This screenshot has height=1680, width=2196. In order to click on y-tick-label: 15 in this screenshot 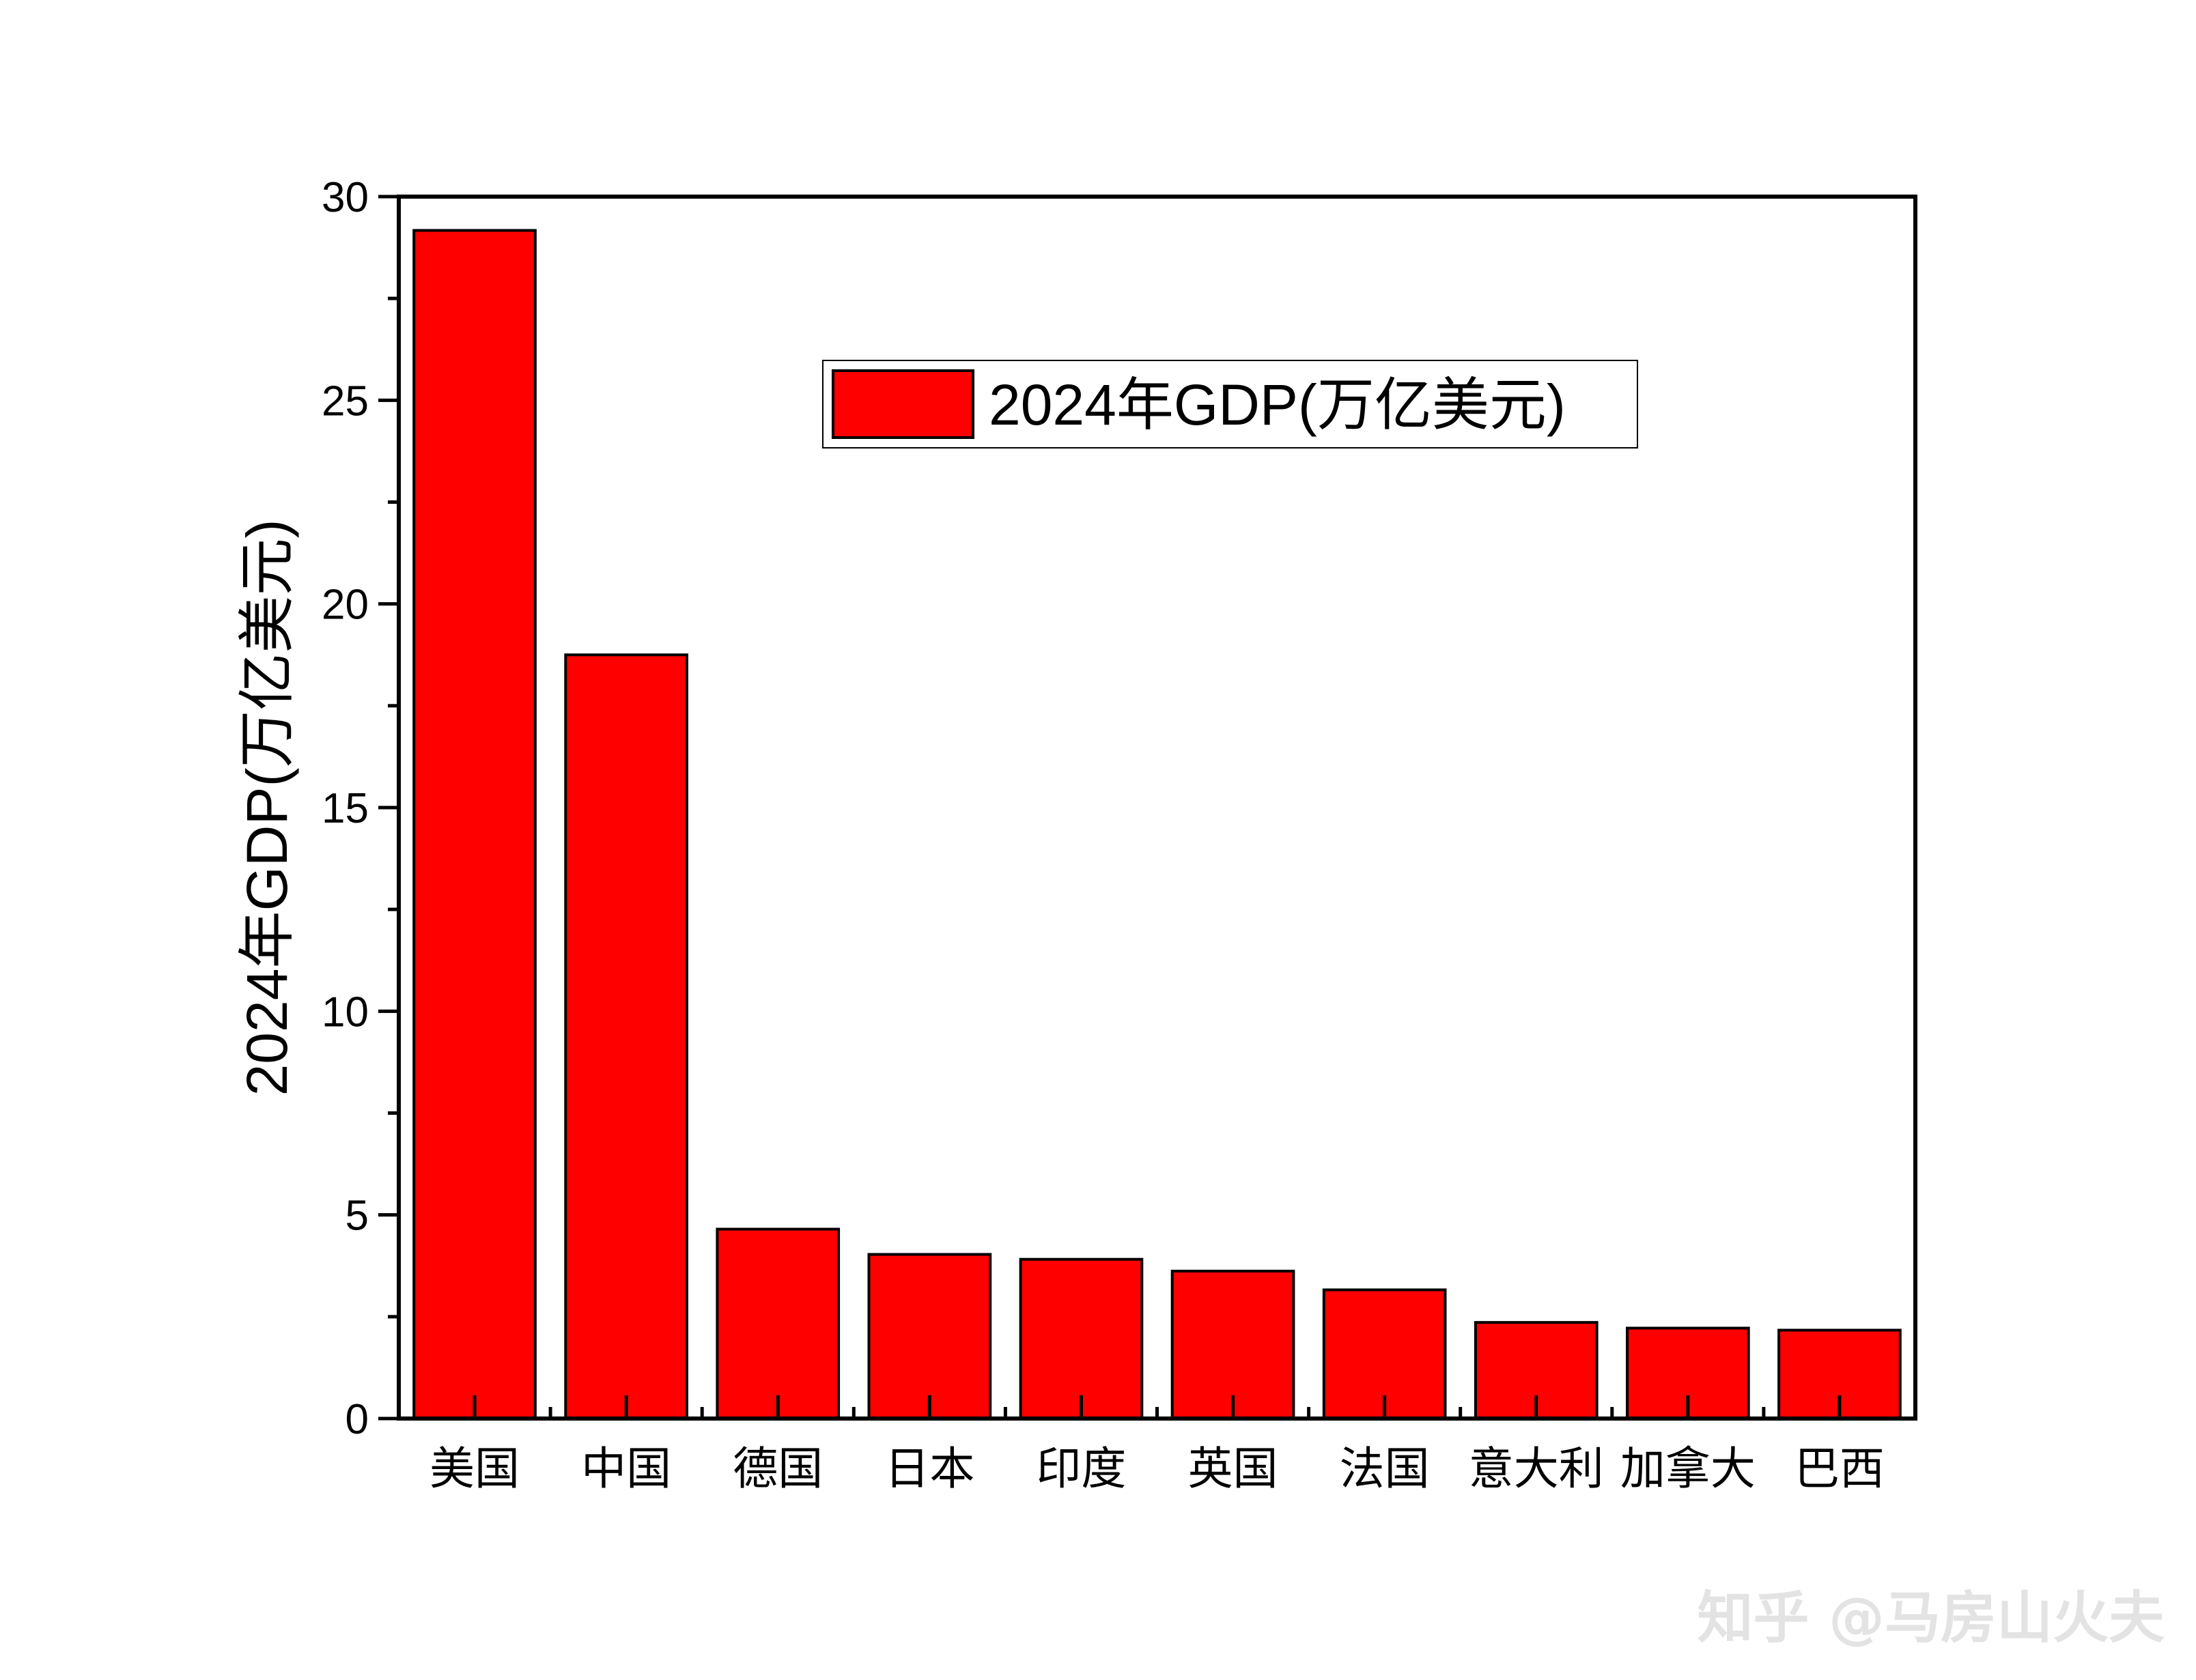, I will do `click(346, 808)`.